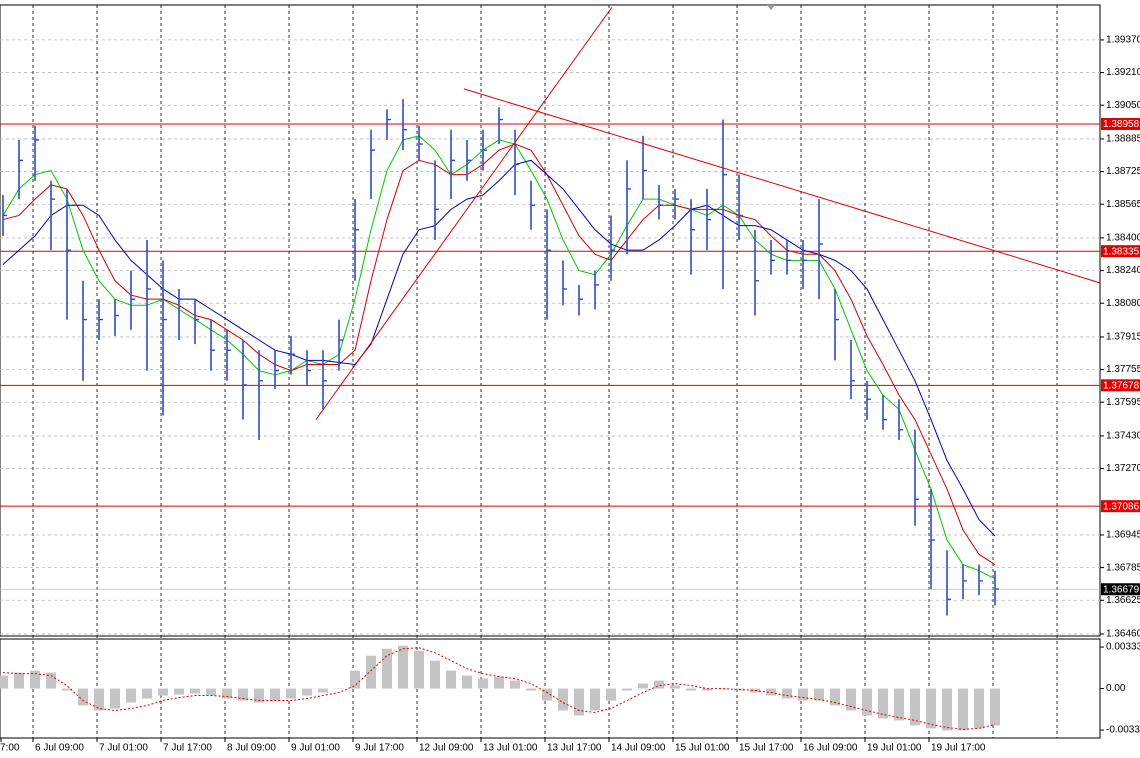 Image resolution: width=1140 pixels, height=758 pixels. Describe the element at coordinates (1123, 436) in the screenshot. I see `y-tick-label: 1.37430` at that location.